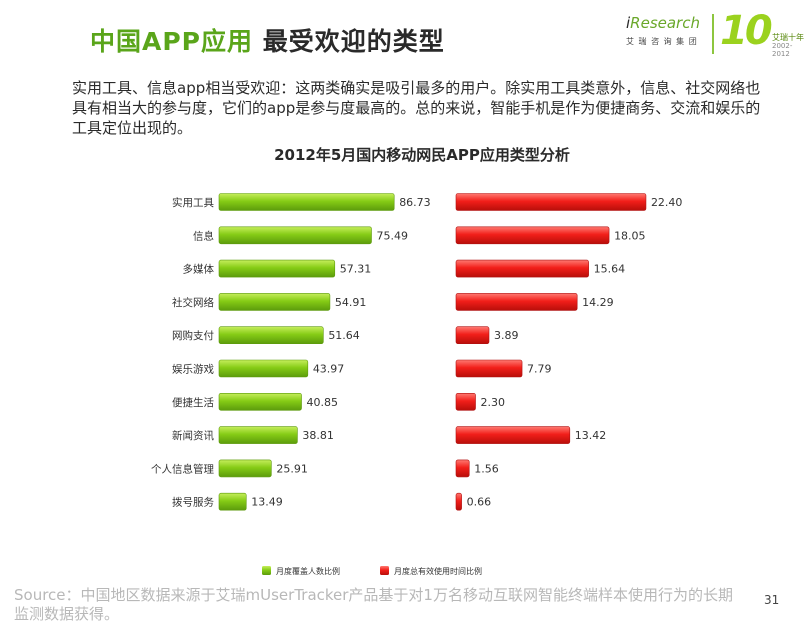 The width and height of the screenshot is (812, 626). I want to click on coverage-value-label: 54.91, so click(351, 302).